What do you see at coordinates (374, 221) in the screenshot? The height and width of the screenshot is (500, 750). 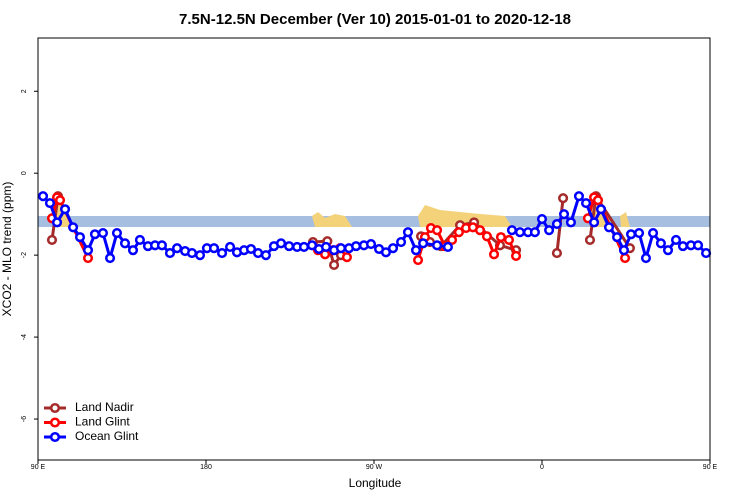 I see `ocean-band` at bounding box center [374, 221].